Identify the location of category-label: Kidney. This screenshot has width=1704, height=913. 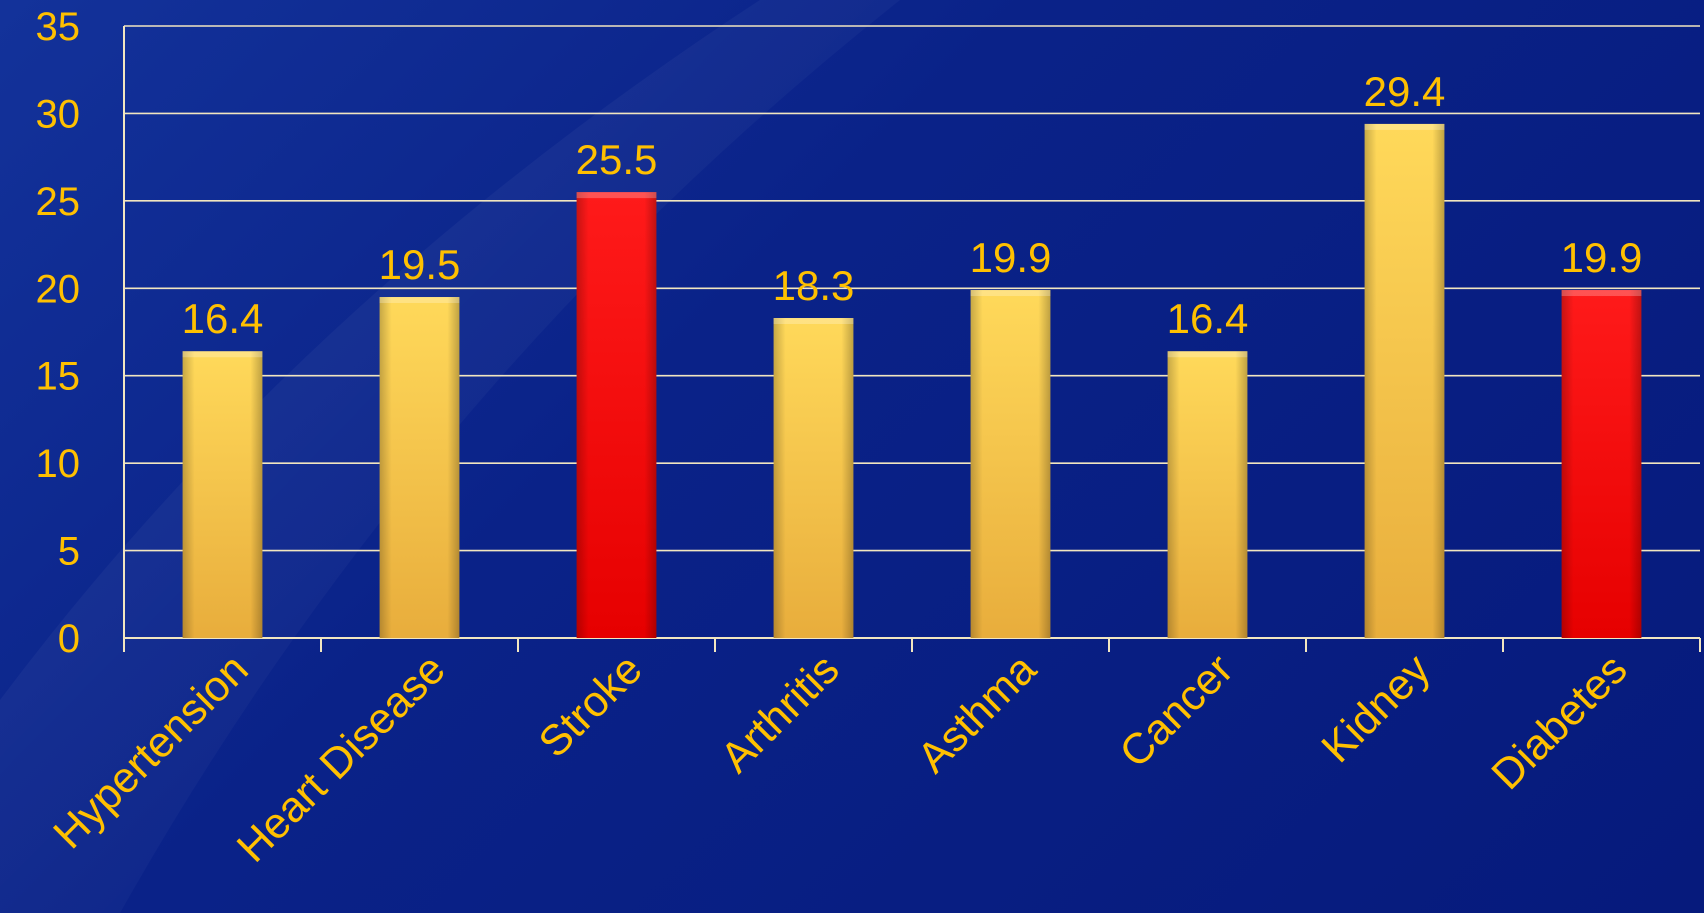
(1376, 708).